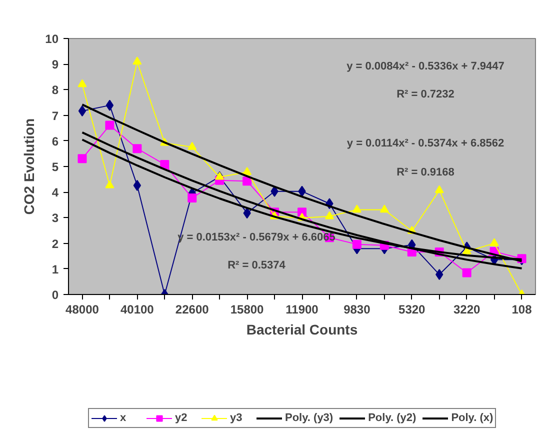 The image size is (554, 436). Describe the element at coordinates (357, 309) in the screenshot. I see `x-tick-label: 9830` at that location.